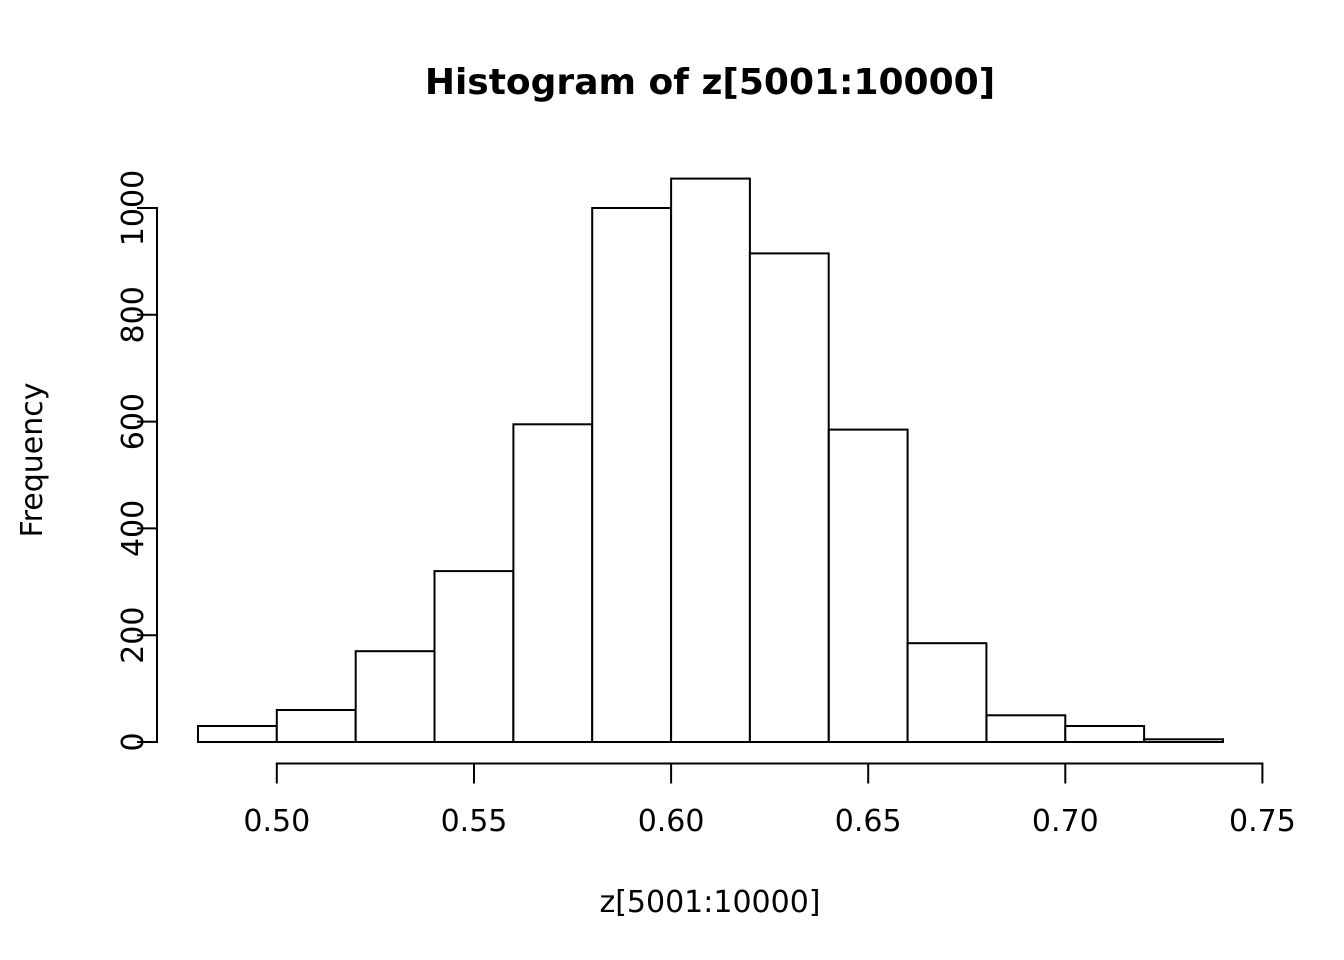 Image resolution: width=1344 pixels, height=960 pixels. I want to click on y-tick-label: 600, so click(133, 421).